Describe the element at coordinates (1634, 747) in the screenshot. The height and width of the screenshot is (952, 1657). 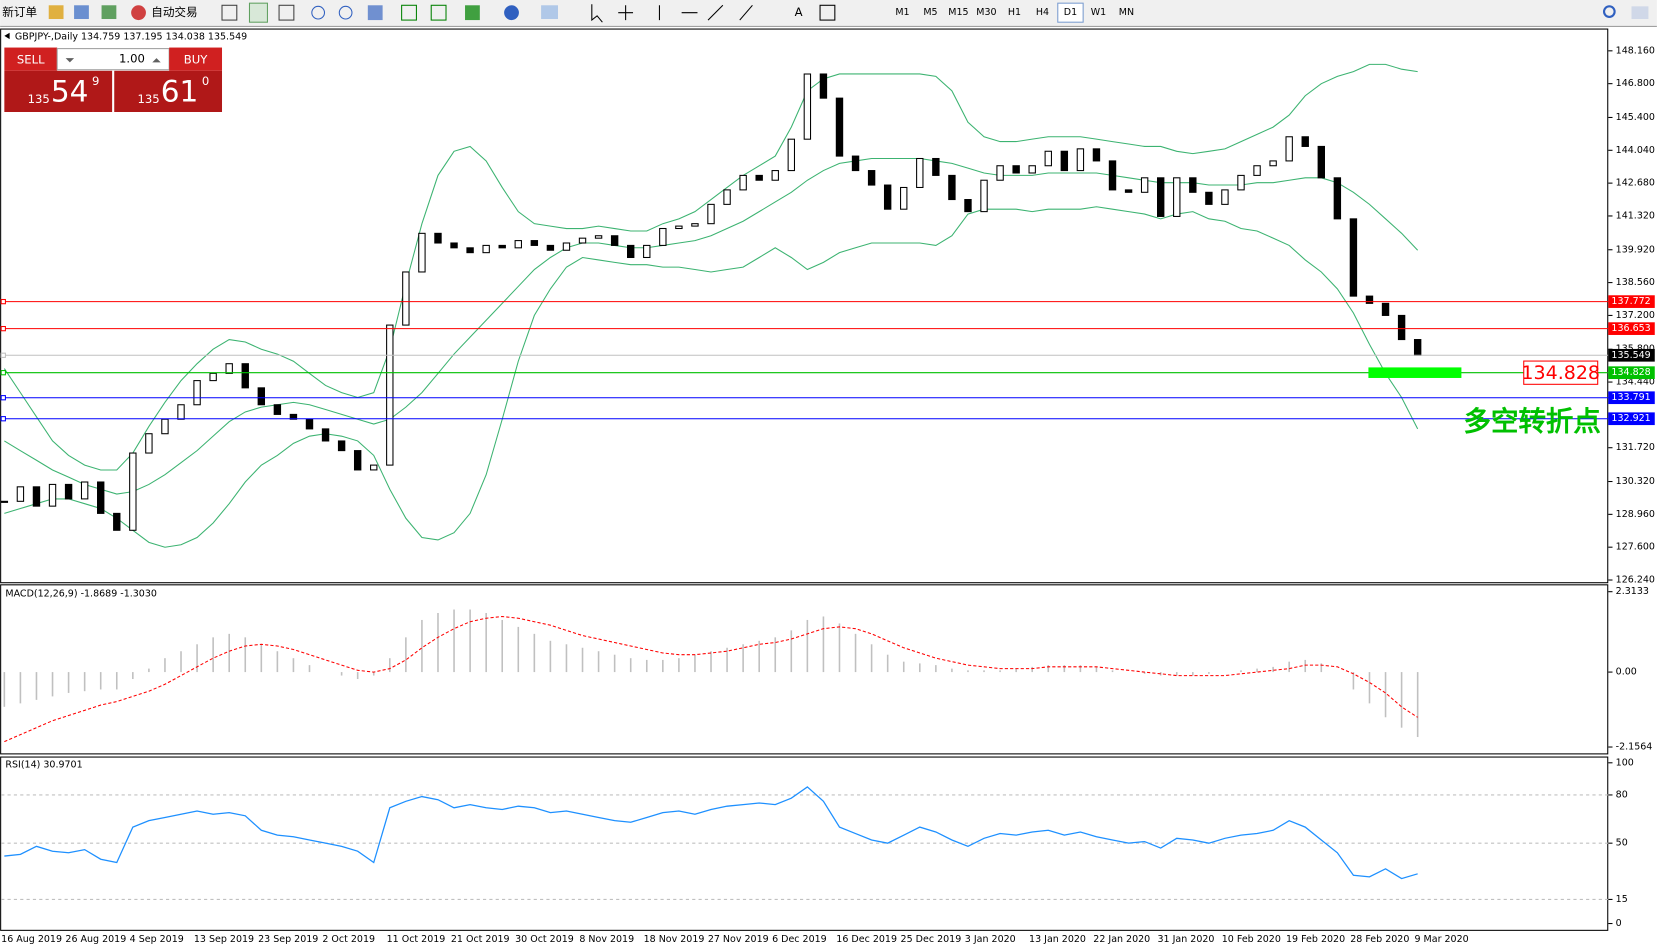
I see `y-tick-label: -2.1564` at that location.